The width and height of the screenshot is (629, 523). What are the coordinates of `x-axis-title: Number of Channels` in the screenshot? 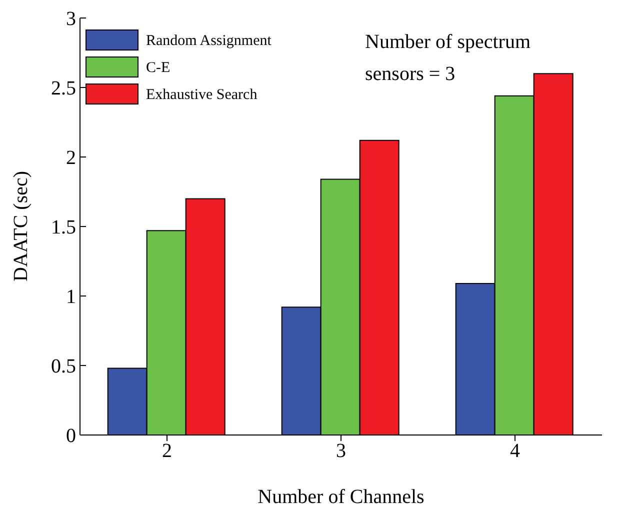 It's located at (341, 497).